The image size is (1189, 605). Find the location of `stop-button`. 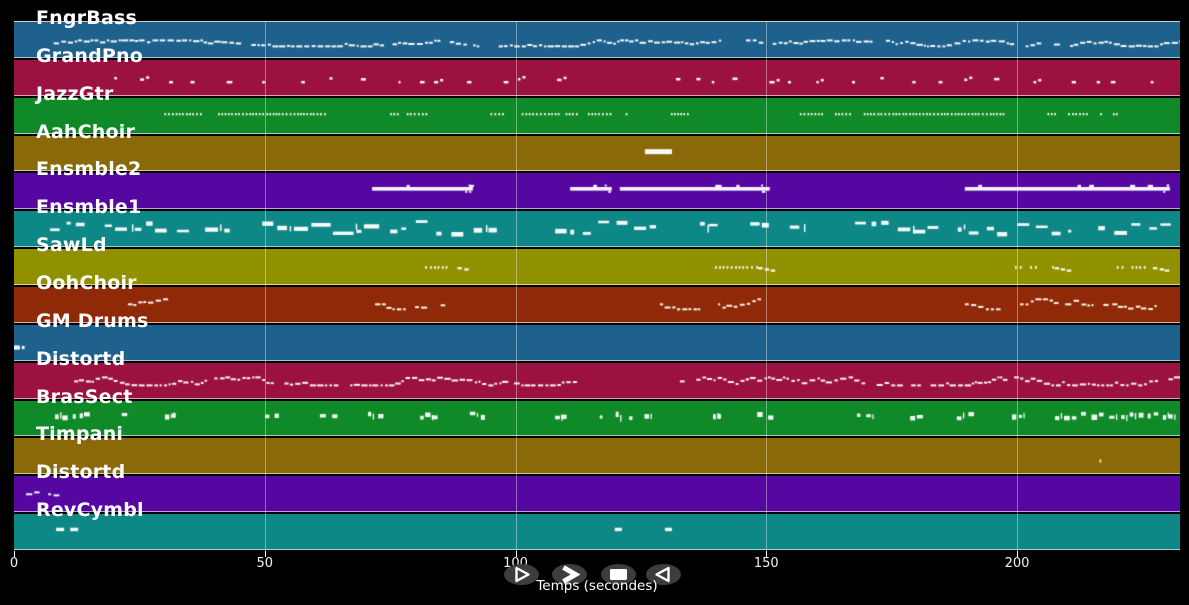

stop-button is located at coordinates (618, 574).